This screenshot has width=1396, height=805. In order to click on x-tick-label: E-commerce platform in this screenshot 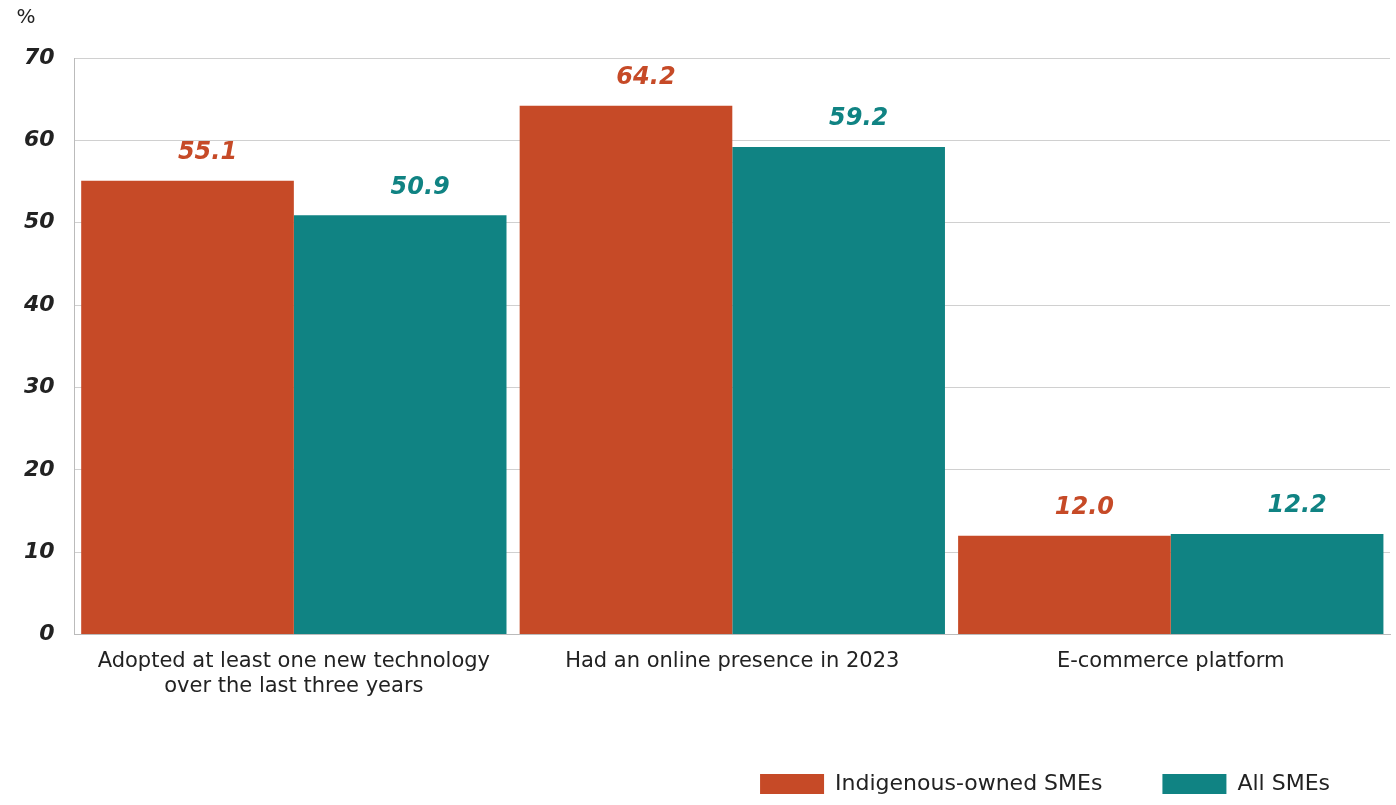, I will do `click(1170, 659)`.